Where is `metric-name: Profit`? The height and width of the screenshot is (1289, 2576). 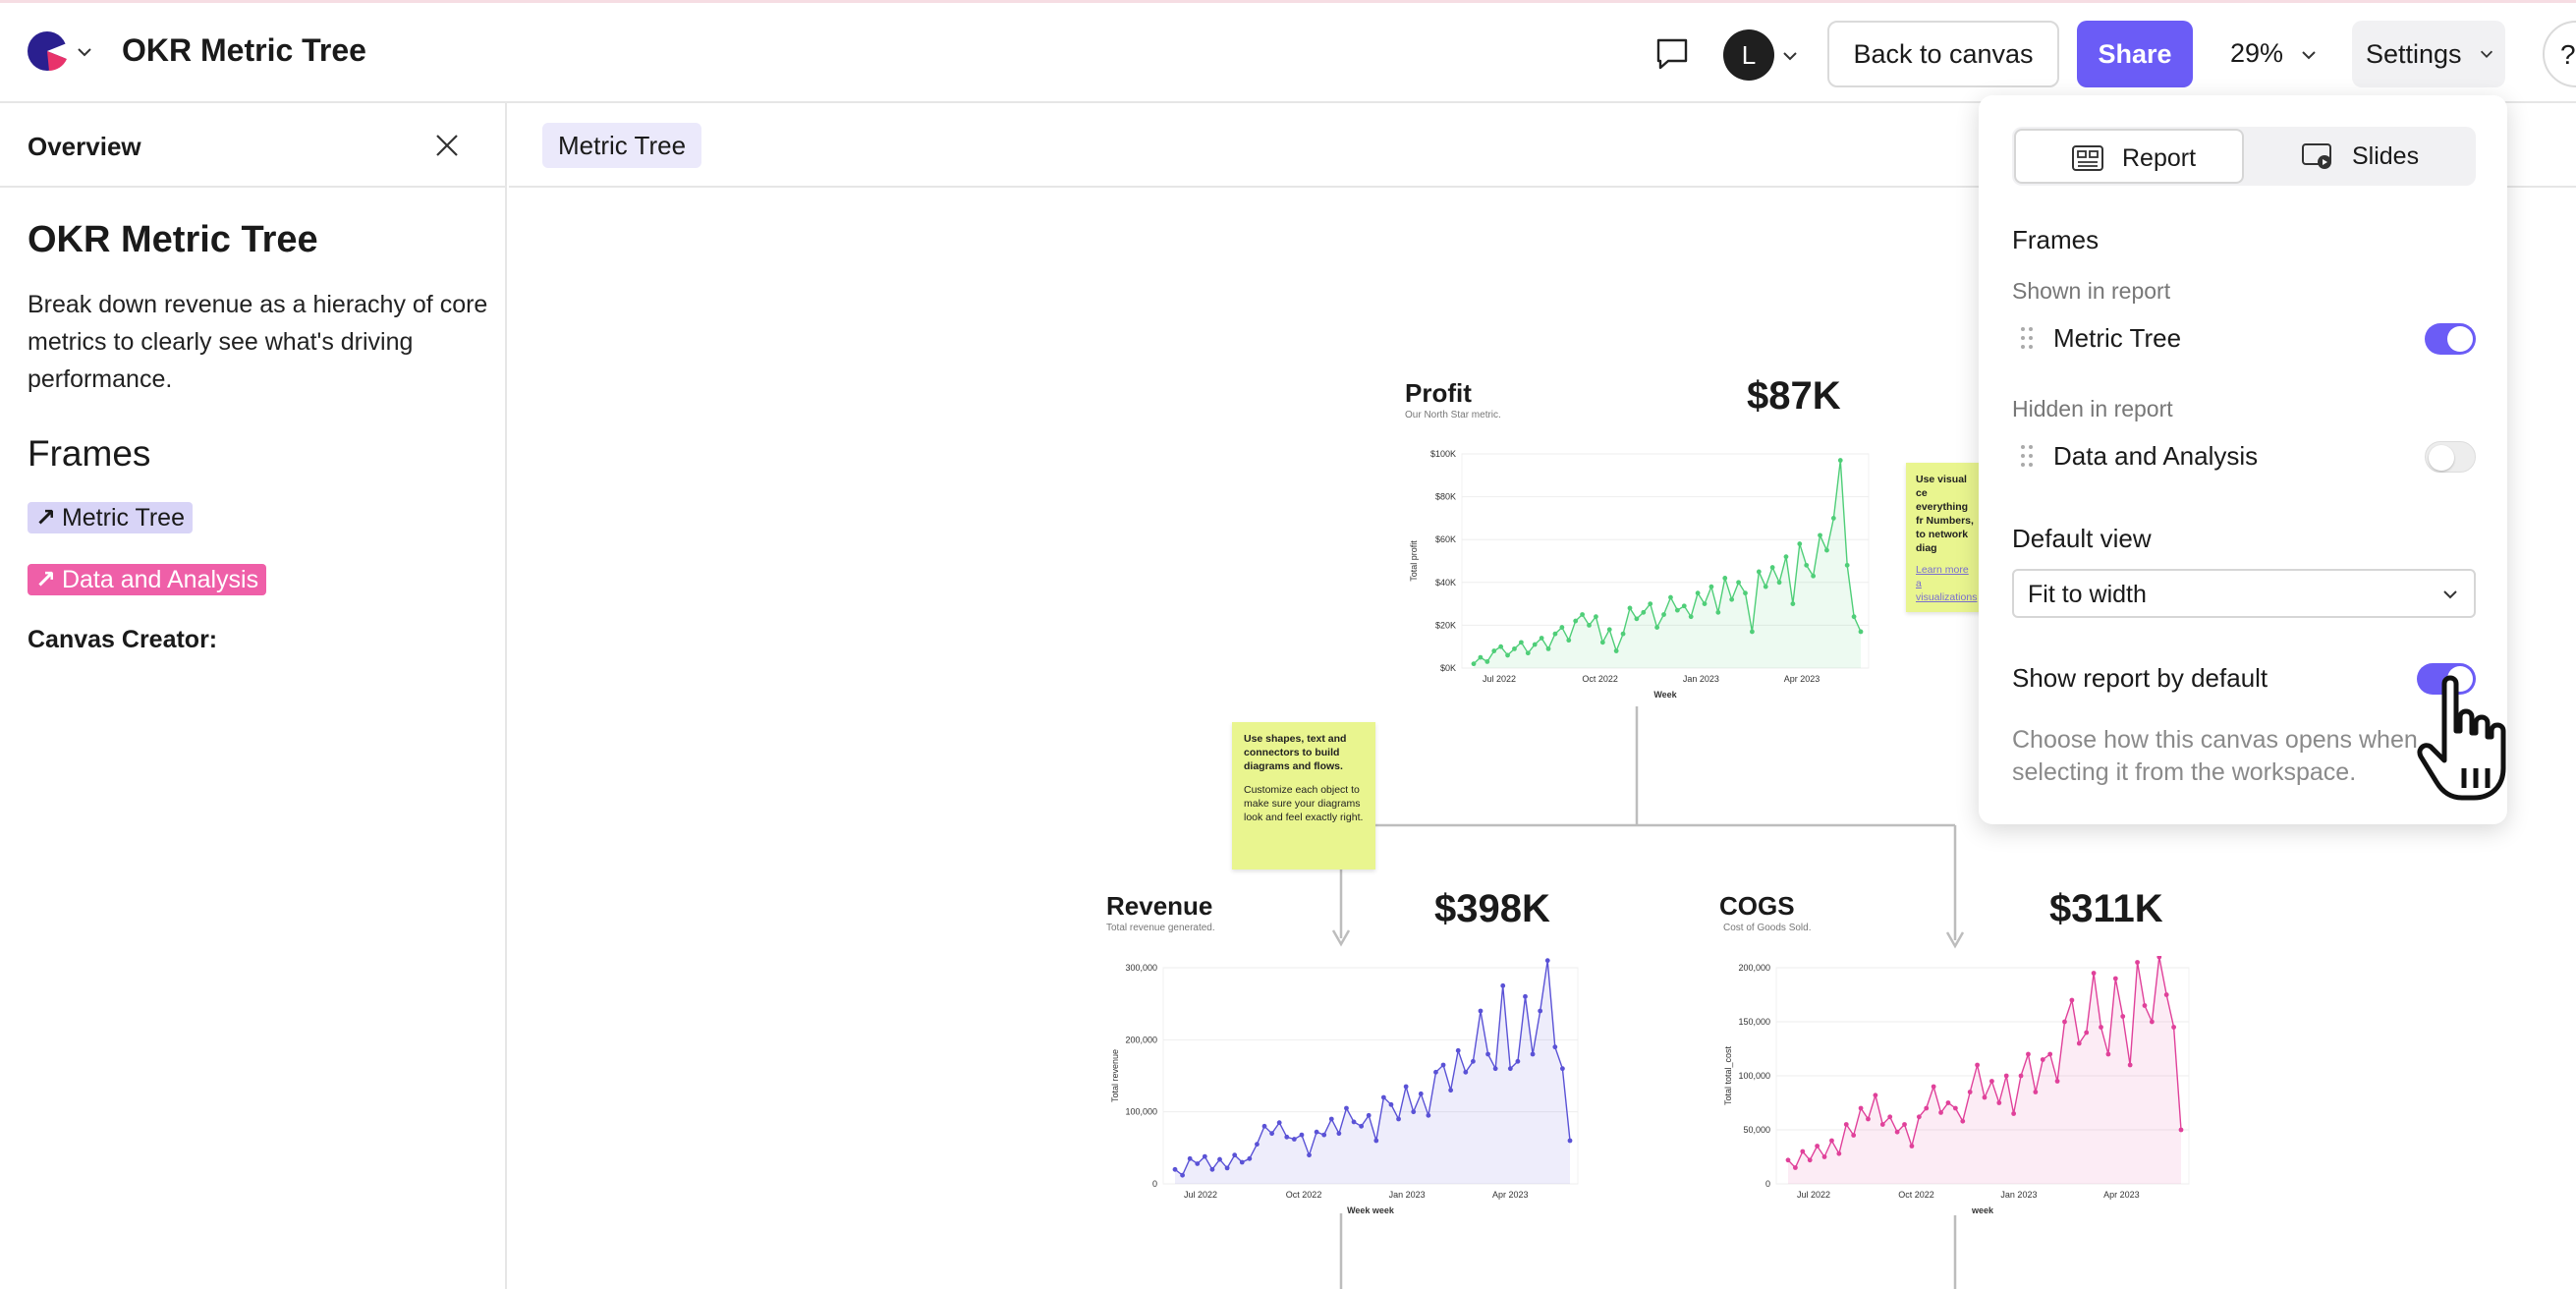
metric-name: Profit is located at coordinates (1438, 393).